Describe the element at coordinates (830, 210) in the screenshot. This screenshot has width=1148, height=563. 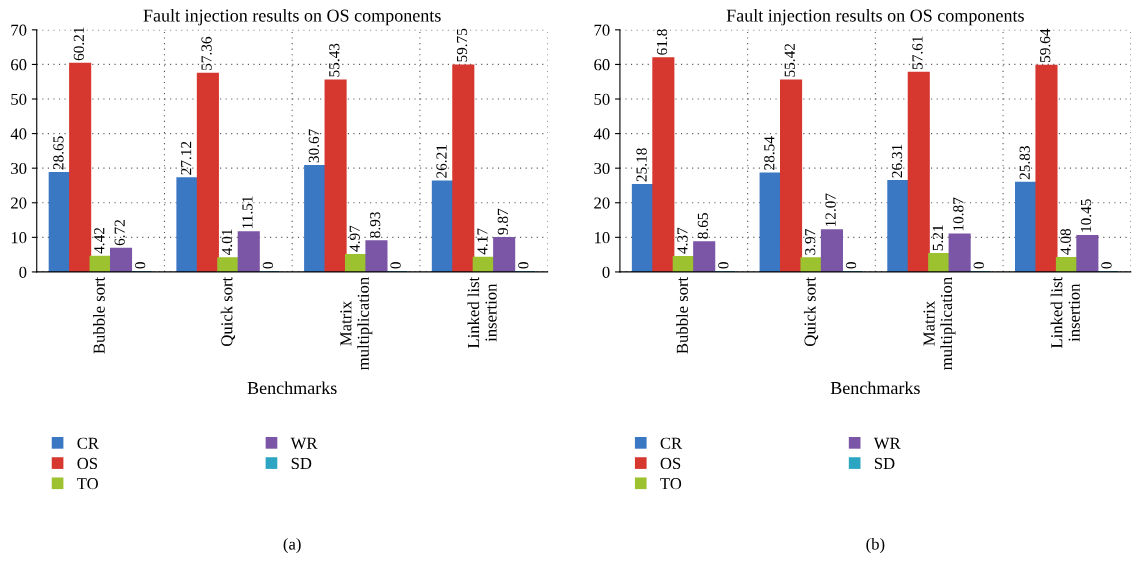
I see `data-label: 12.07` at that location.